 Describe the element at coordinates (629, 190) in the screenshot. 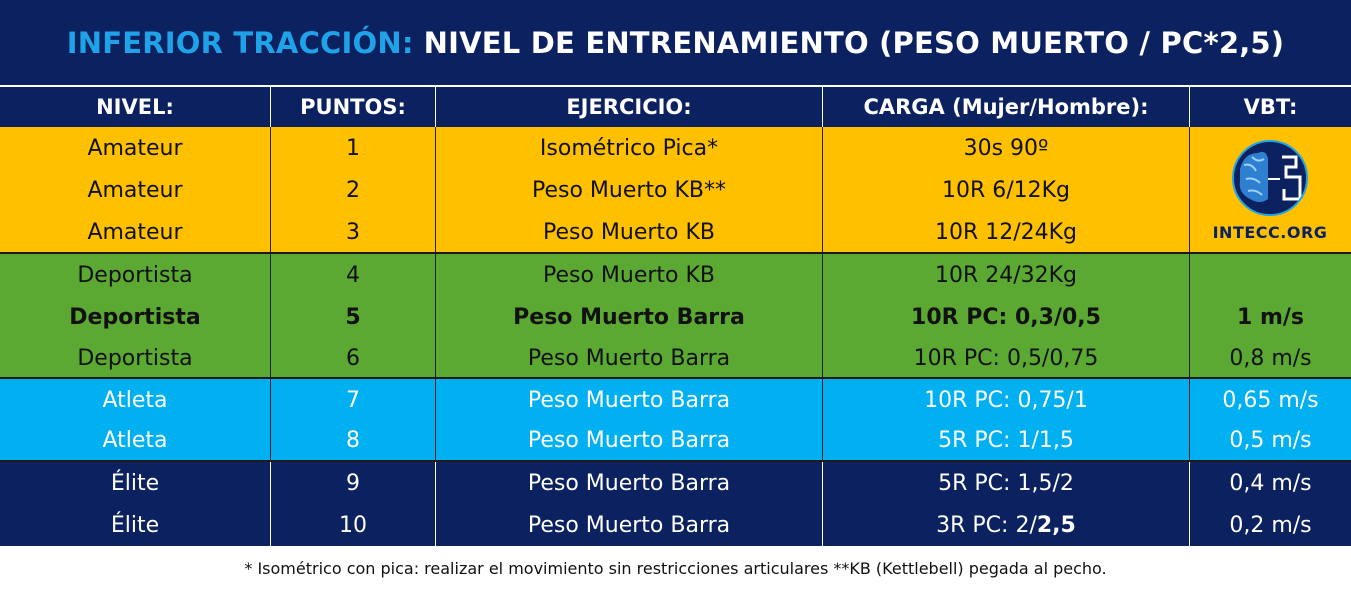

I see `cell-ejercicio: Peso Muerto KB**` at that location.